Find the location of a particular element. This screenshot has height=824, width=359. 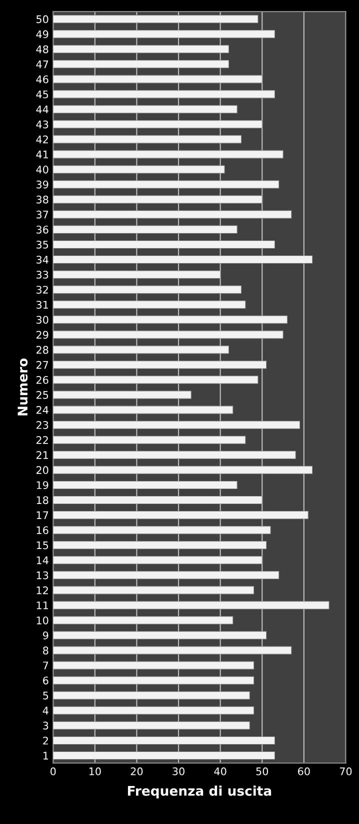

y-tick-label: 37 is located at coordinates (42, 214).